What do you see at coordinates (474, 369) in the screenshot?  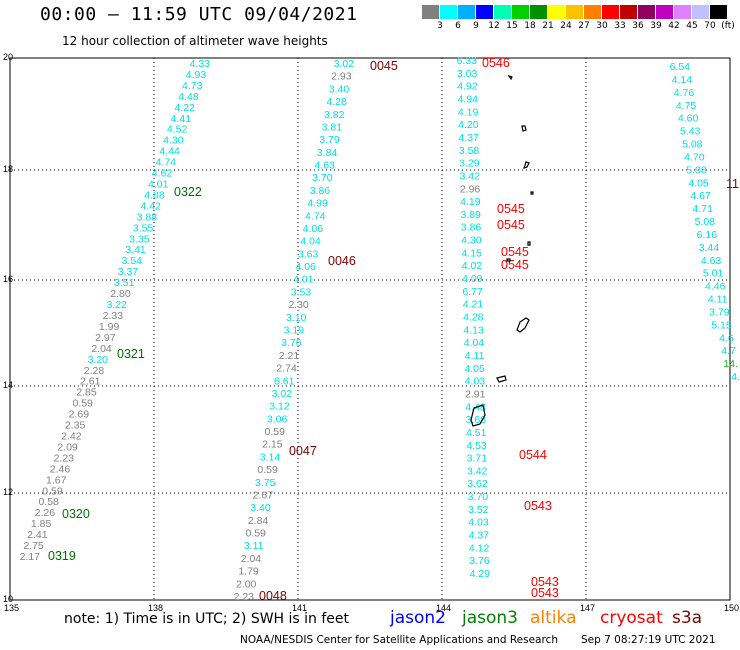 I see `wave-height-value: 4.05` at bounding box center [474, 369].